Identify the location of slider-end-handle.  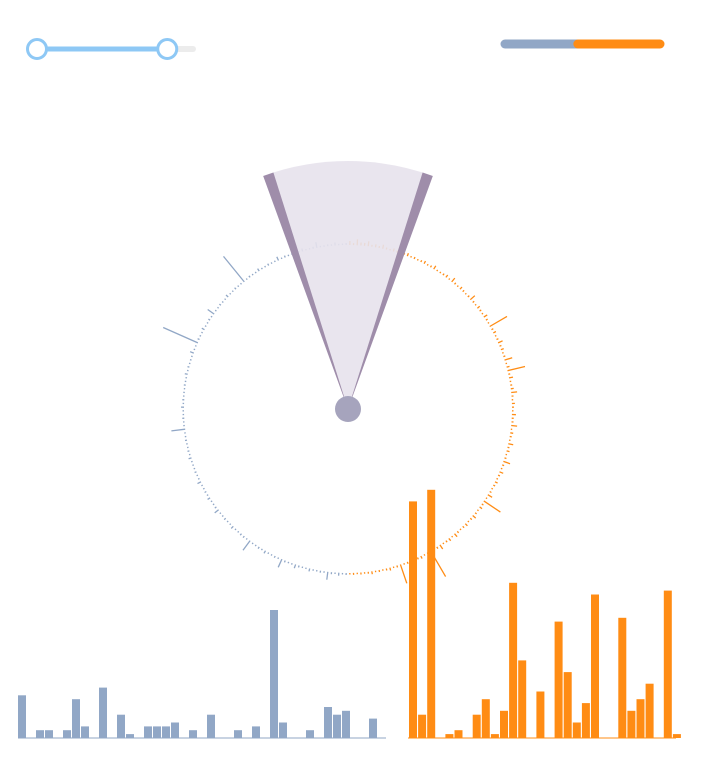
(167, 49).